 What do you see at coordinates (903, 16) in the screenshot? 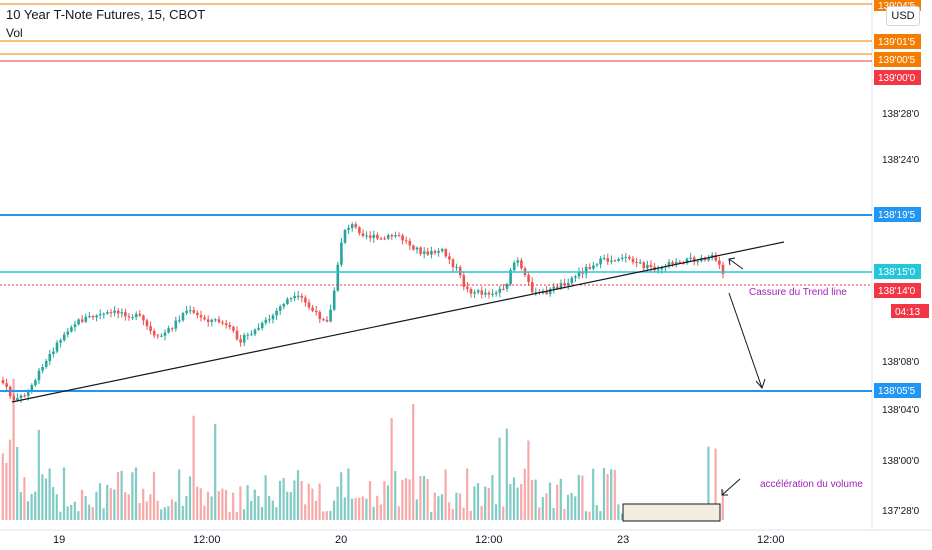
I see `currency-button: USD` at bounding box center [903, 16].